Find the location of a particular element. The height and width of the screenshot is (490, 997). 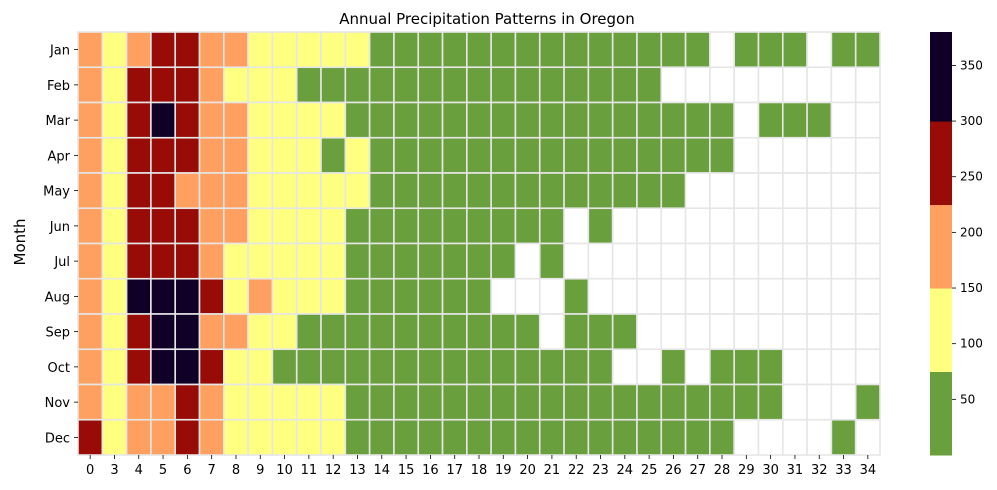

y-tick-label: Aug is located at coordinates (57, 297).